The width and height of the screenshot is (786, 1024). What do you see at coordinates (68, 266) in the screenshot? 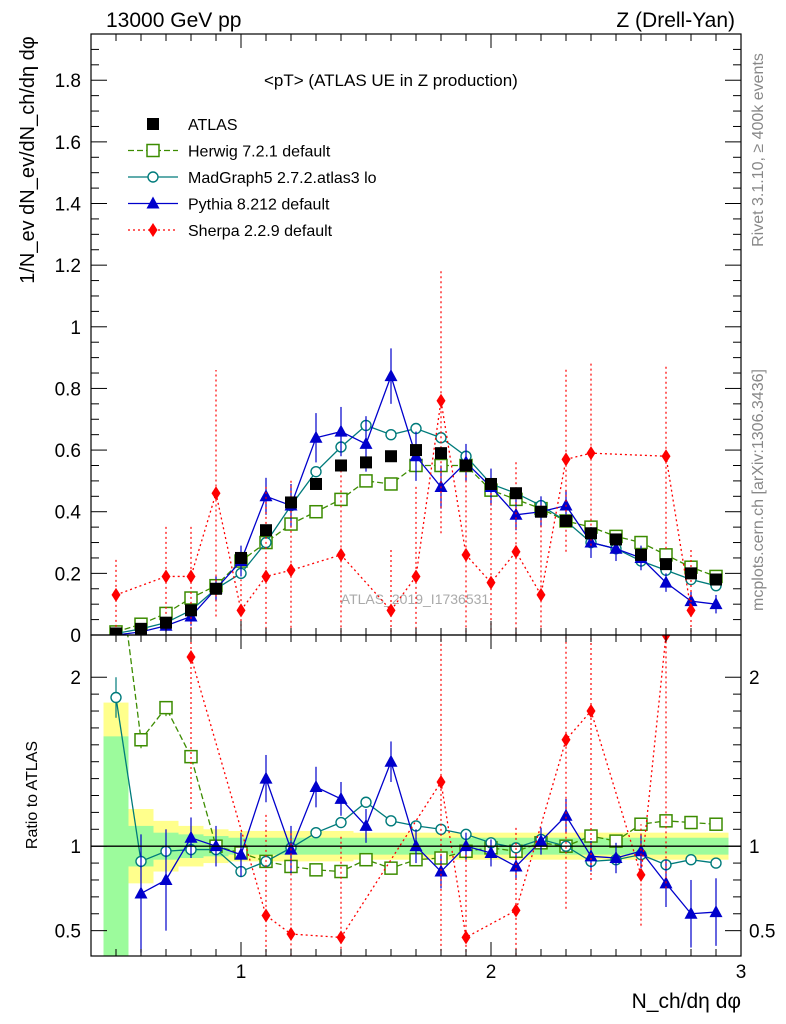
I see `y-tick-label: 1.2` at bounding box center [68, 266].